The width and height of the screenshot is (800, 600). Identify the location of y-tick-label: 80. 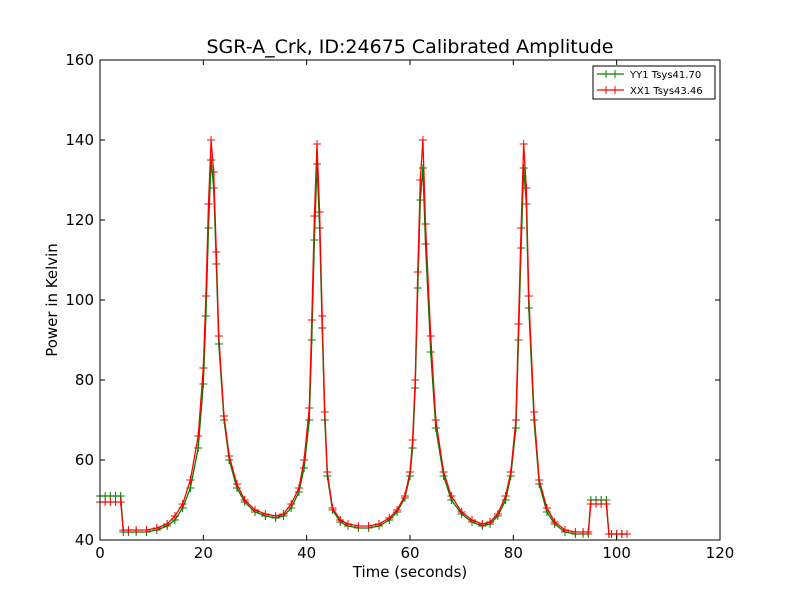
(84, 380).